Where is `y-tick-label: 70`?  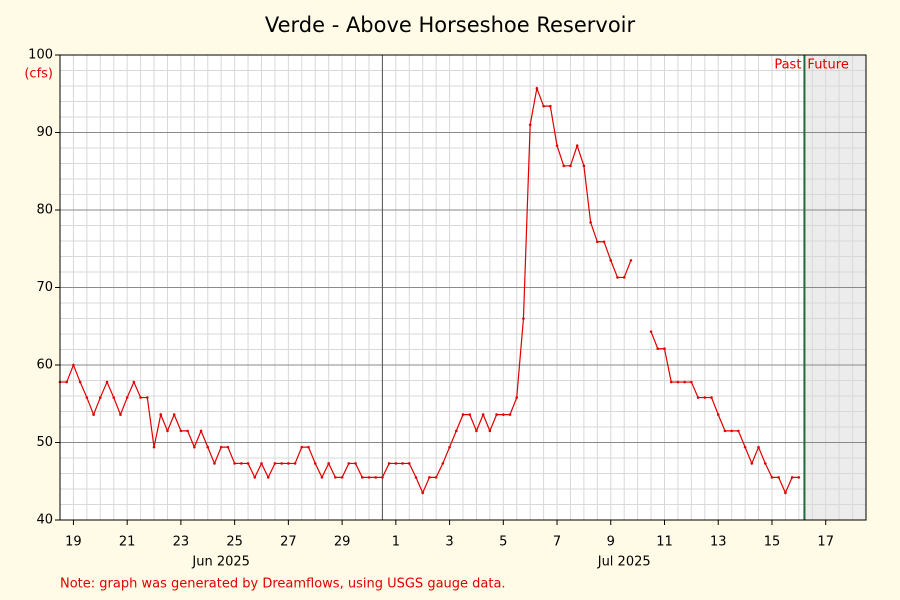 y-tick-label: 70 is located at coordinates (44, 287).